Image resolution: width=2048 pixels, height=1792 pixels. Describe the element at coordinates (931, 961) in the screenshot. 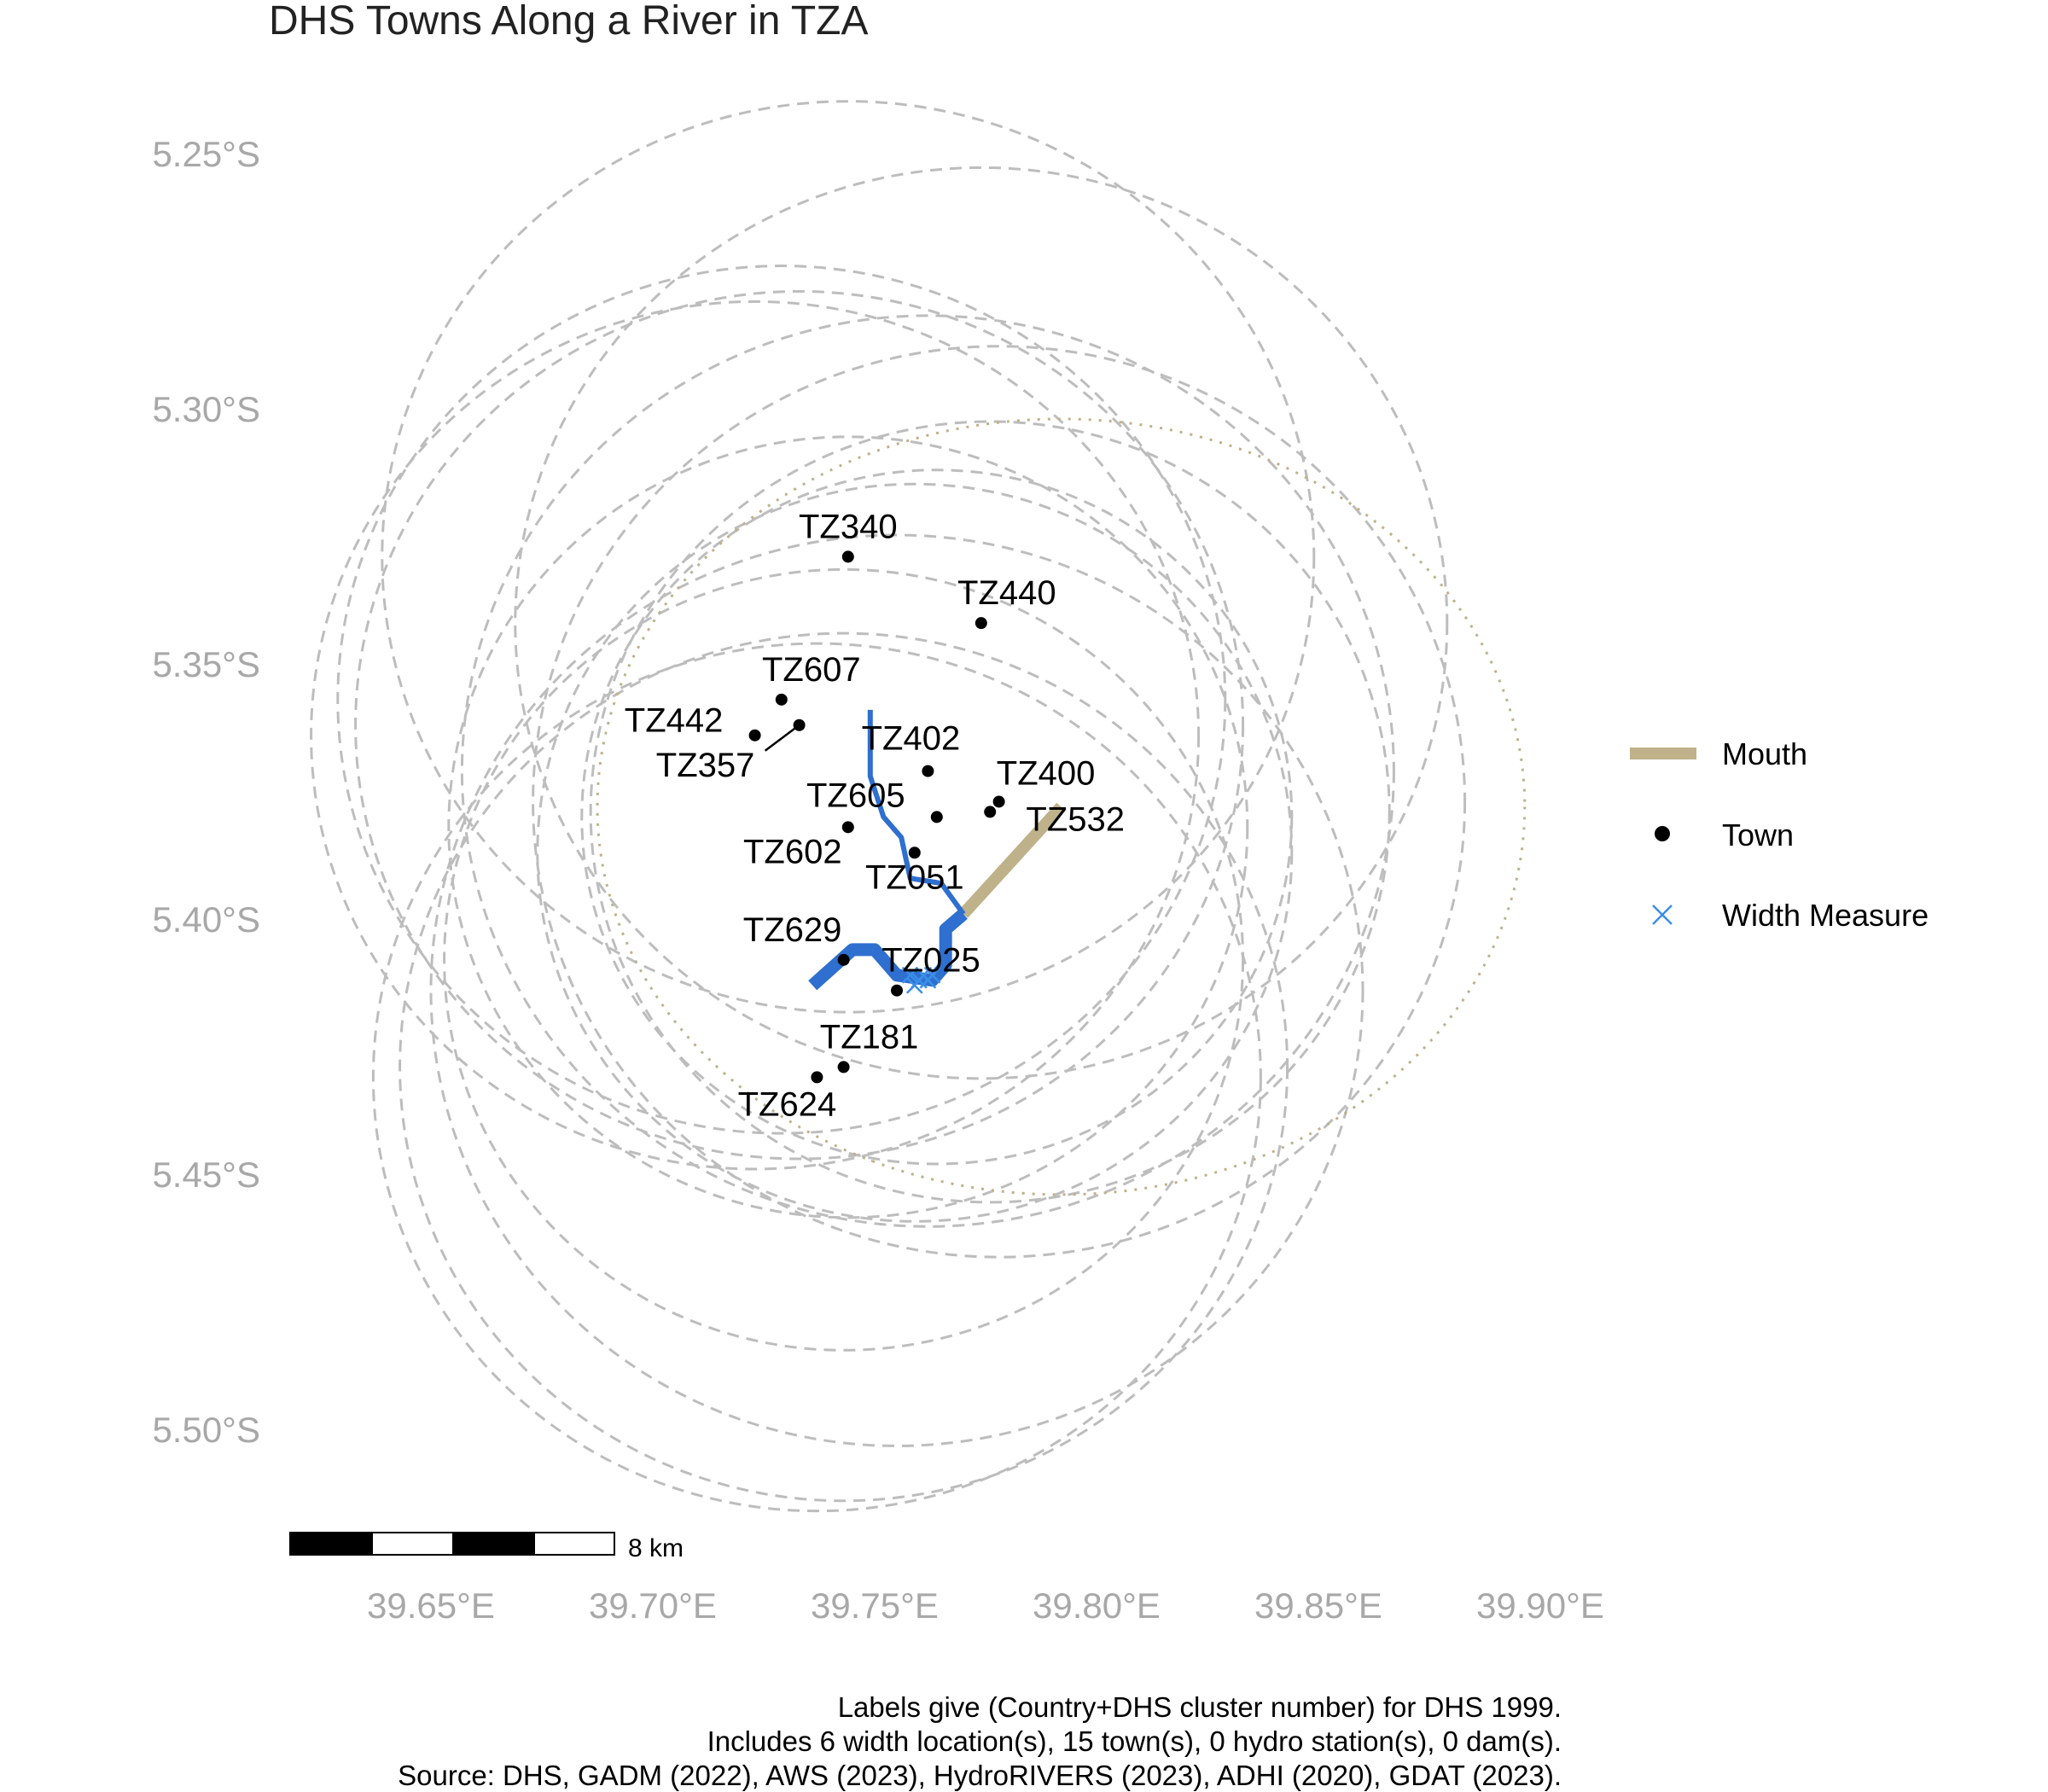

I see `town-label: TZ025` at that location.